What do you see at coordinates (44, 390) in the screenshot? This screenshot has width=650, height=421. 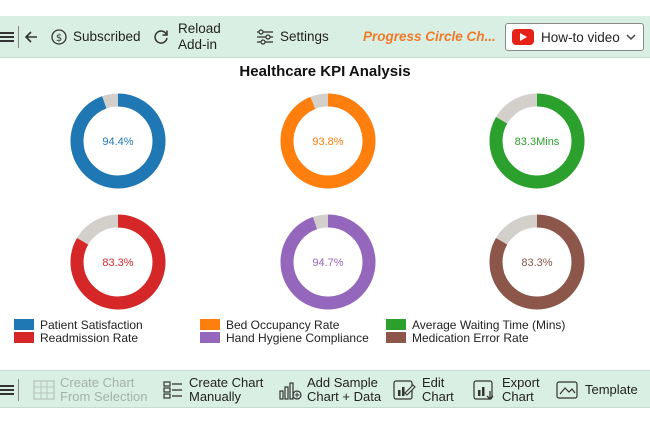 I see `table-icon` at bounding box center [44, 390].